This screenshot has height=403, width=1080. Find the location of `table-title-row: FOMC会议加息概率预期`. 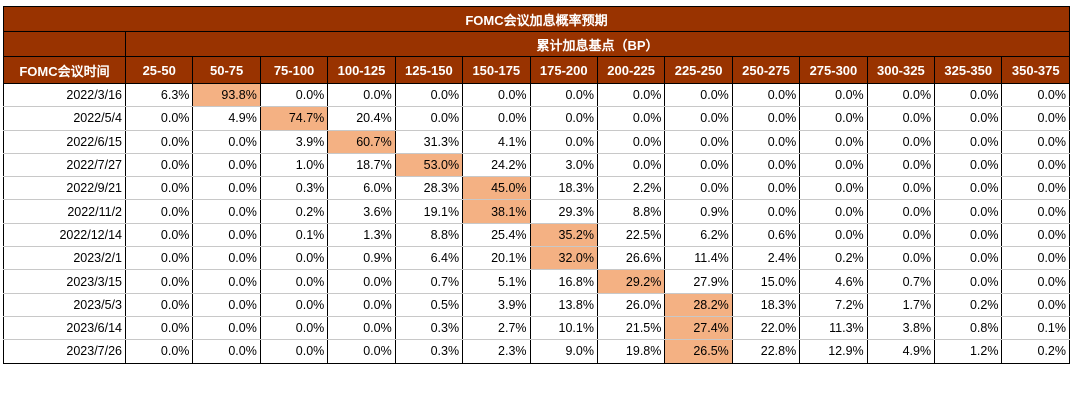

table-title-row: FOMC会议加息概率预期 is located at coordinates (536, 19).